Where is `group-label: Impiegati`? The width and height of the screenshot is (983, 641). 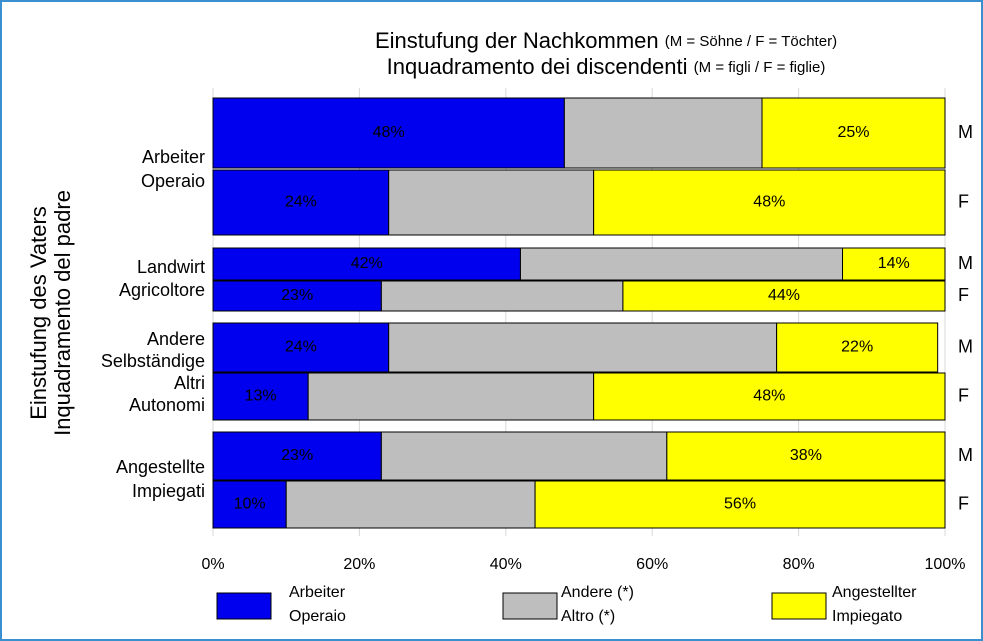
group-label: Impiegati is located at coordinates (168, 491).